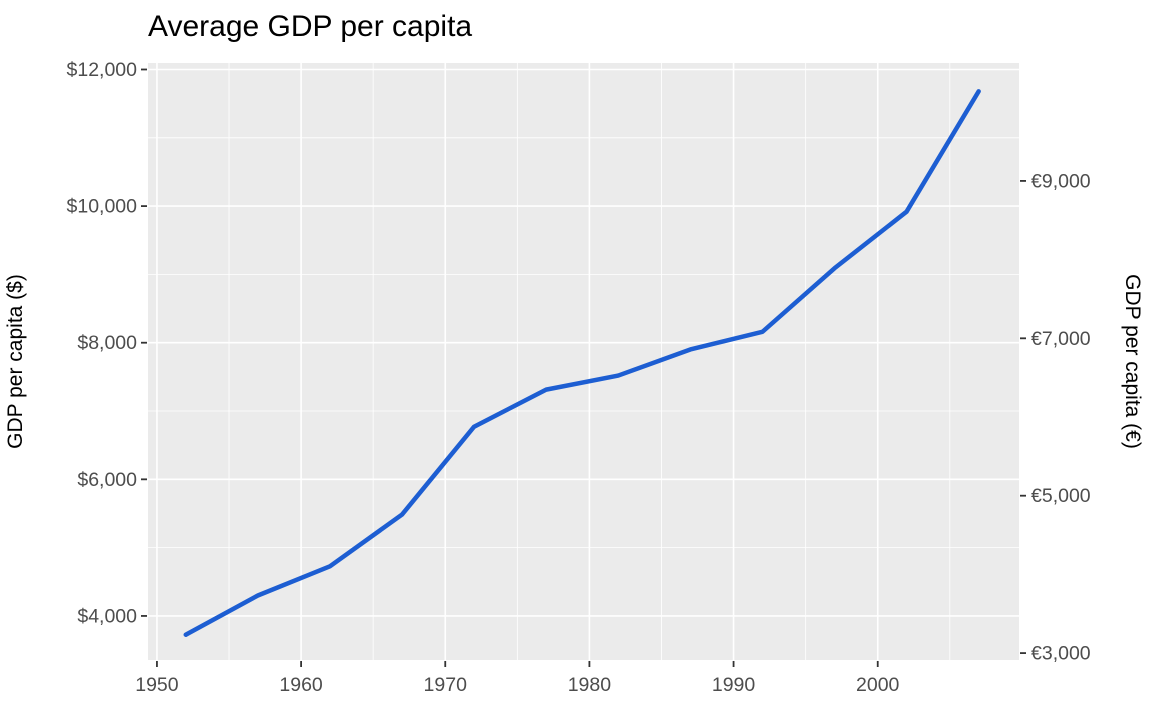 Image resolution: width=1152 pixels, height=711 pixels. What do you see at coordinates (1061, 496) in the screenshot?
I see `right-axis-tick-label: €5,000` at bounding box center [1061, 496].